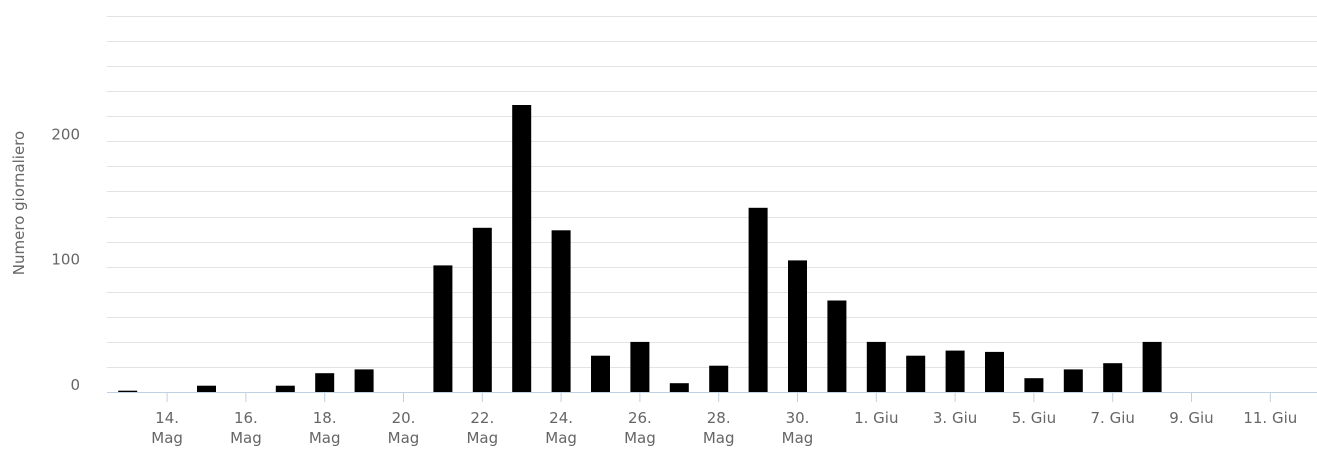  What do you see at coordinates (246, 418) in the screenshot?
I see `x-tick-label-line1: 16.` at bounding box center [246, 418].